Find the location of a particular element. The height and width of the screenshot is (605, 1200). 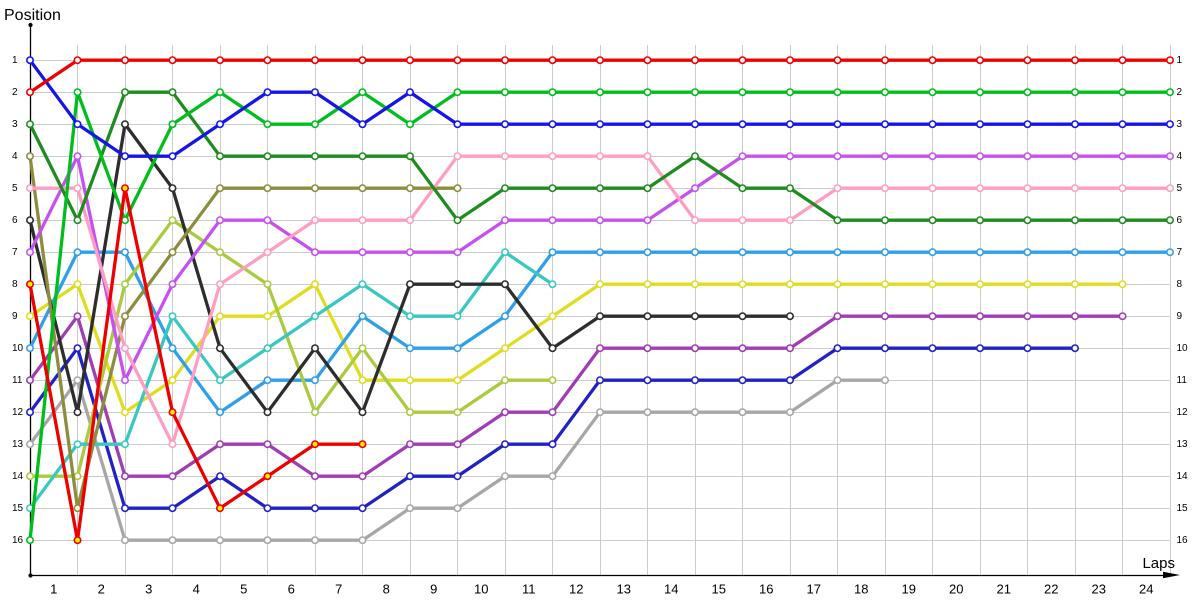

svg-text: 24 is located at coordinates (1146, 589).